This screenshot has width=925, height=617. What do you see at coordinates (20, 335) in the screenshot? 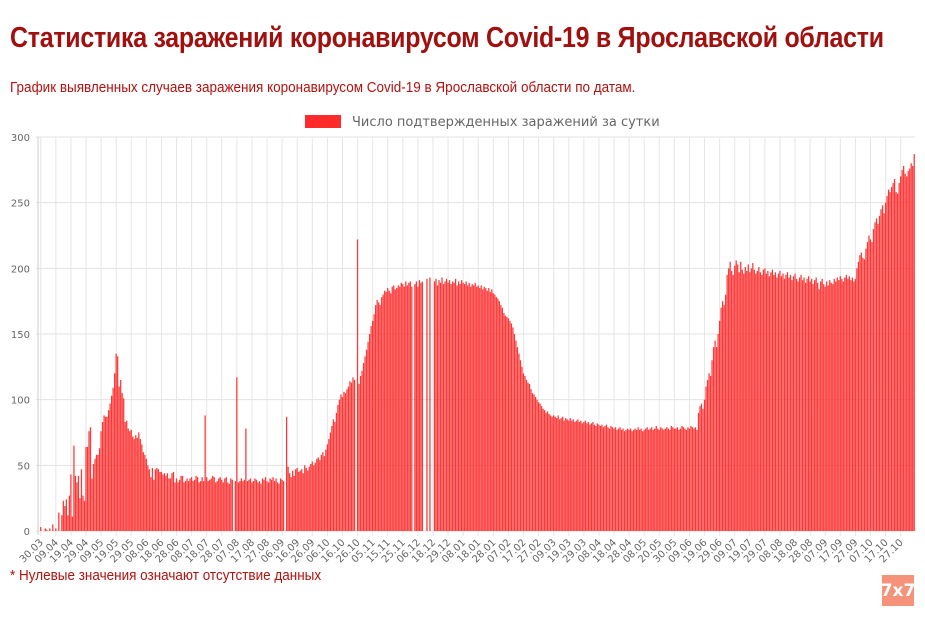
I see `y-tick-label: 150` at bounding box center [20, 335].